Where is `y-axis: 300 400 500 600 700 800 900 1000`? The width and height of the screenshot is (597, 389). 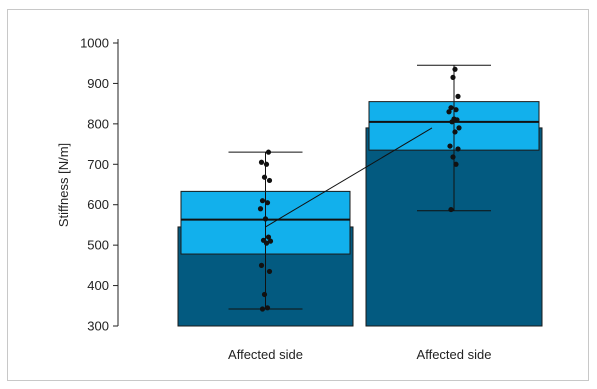
y-axis: 300 400 500 600 700 800 900 1000 is located at coordinates (99, 185).